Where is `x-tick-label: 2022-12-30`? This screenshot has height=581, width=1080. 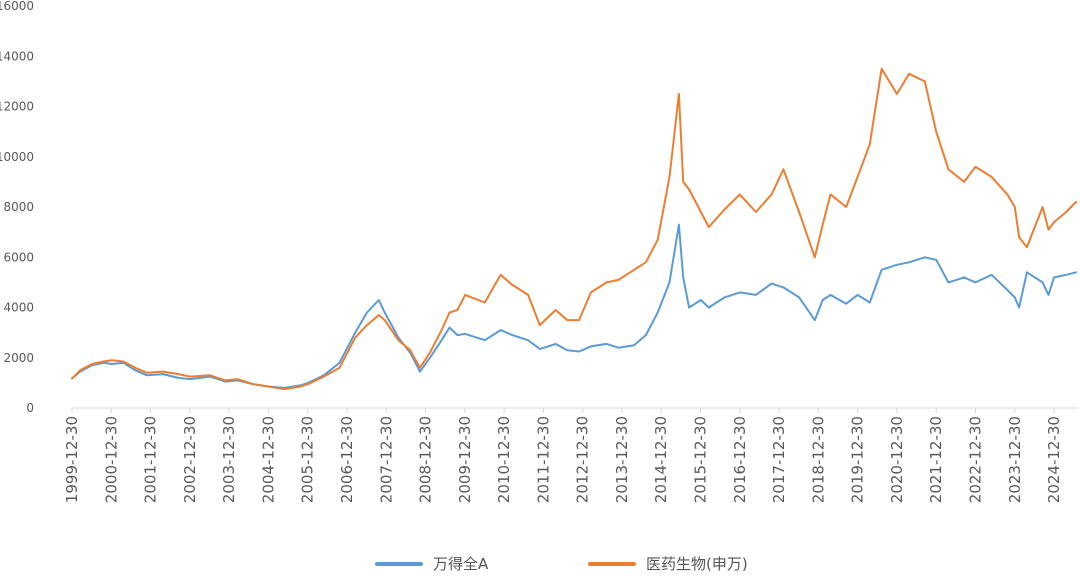
x-tick-label: 2022-12-30 is located at coordinates (975, 459).